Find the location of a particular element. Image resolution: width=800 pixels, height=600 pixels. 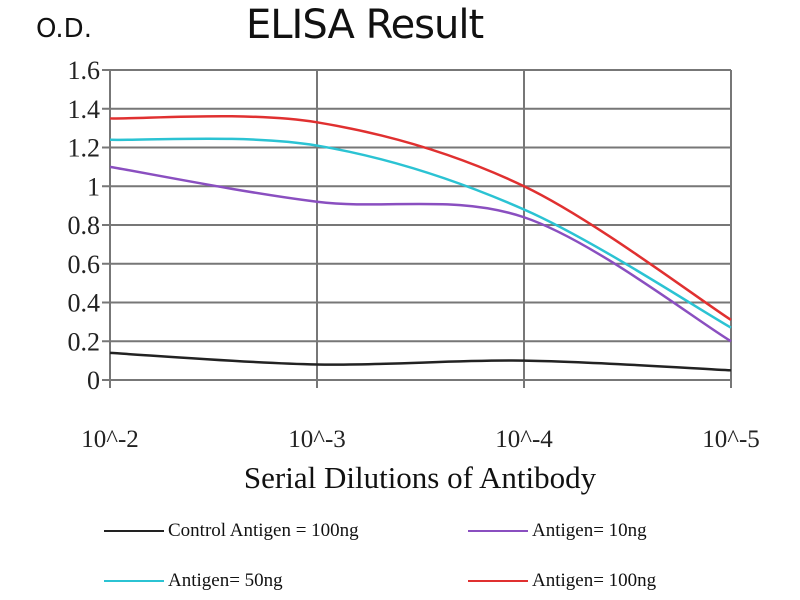

chart-title: ELISA Result is located at coordinates (365, 25).